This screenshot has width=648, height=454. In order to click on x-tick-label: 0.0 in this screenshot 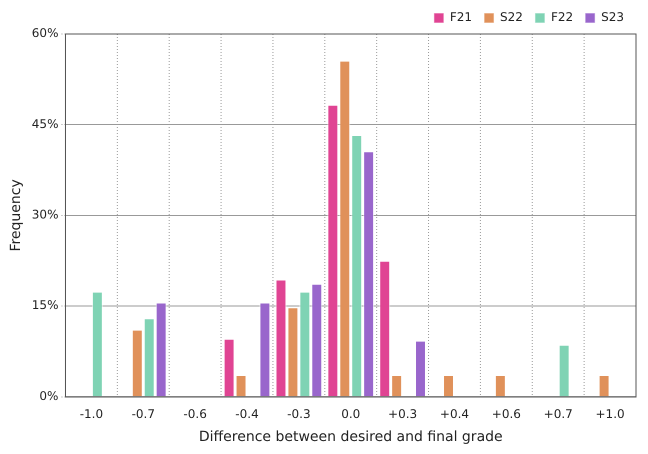, I will do `click(350, 414)`.